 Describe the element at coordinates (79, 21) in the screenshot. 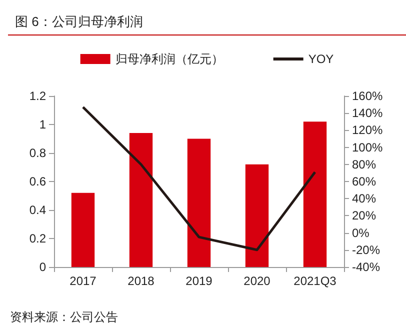

I see `chart-title: 图 6：公司归母净利润` at that location.